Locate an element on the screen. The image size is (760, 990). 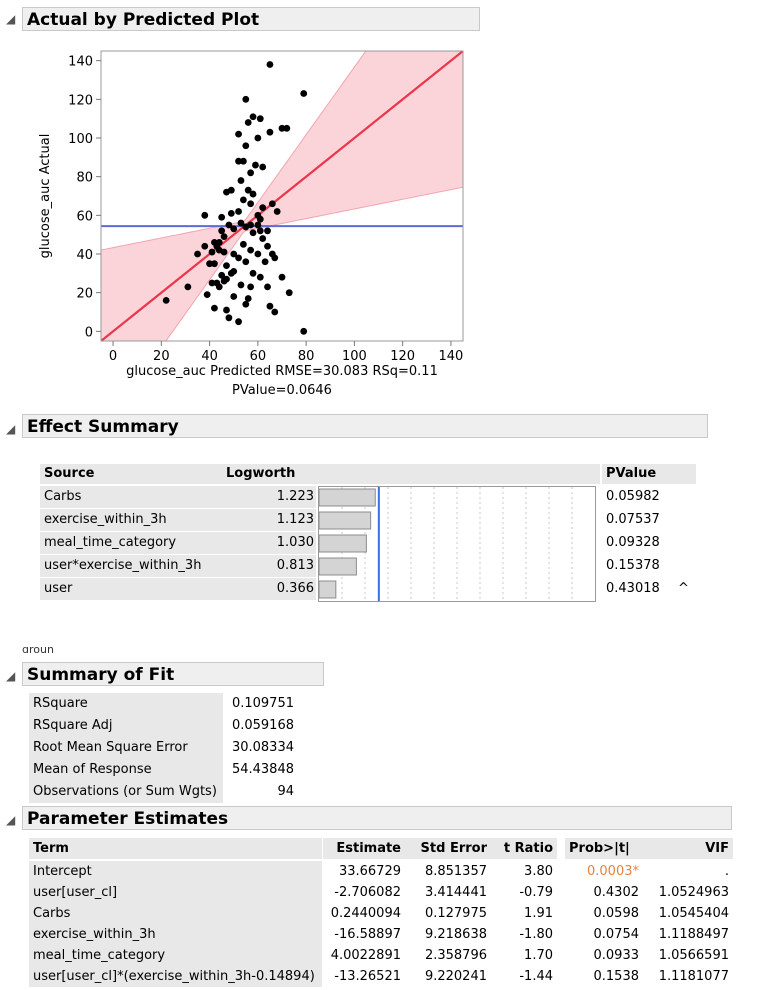
col-source-header: Source is located at coordinates (130, 474).